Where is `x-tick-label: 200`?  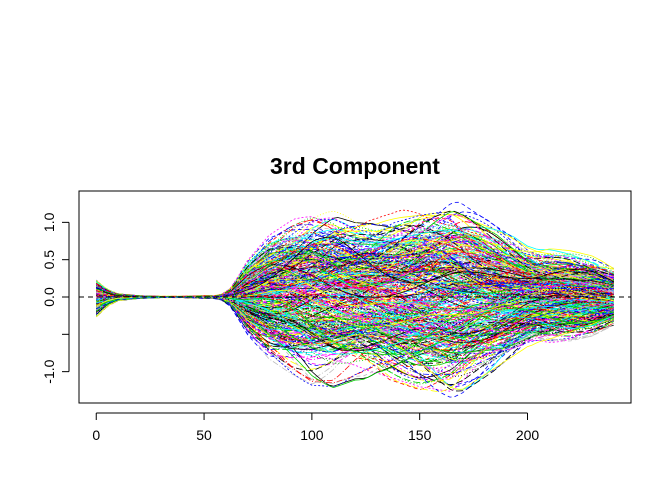 x-tick-label: 200 is located at coordinates (528, 435).